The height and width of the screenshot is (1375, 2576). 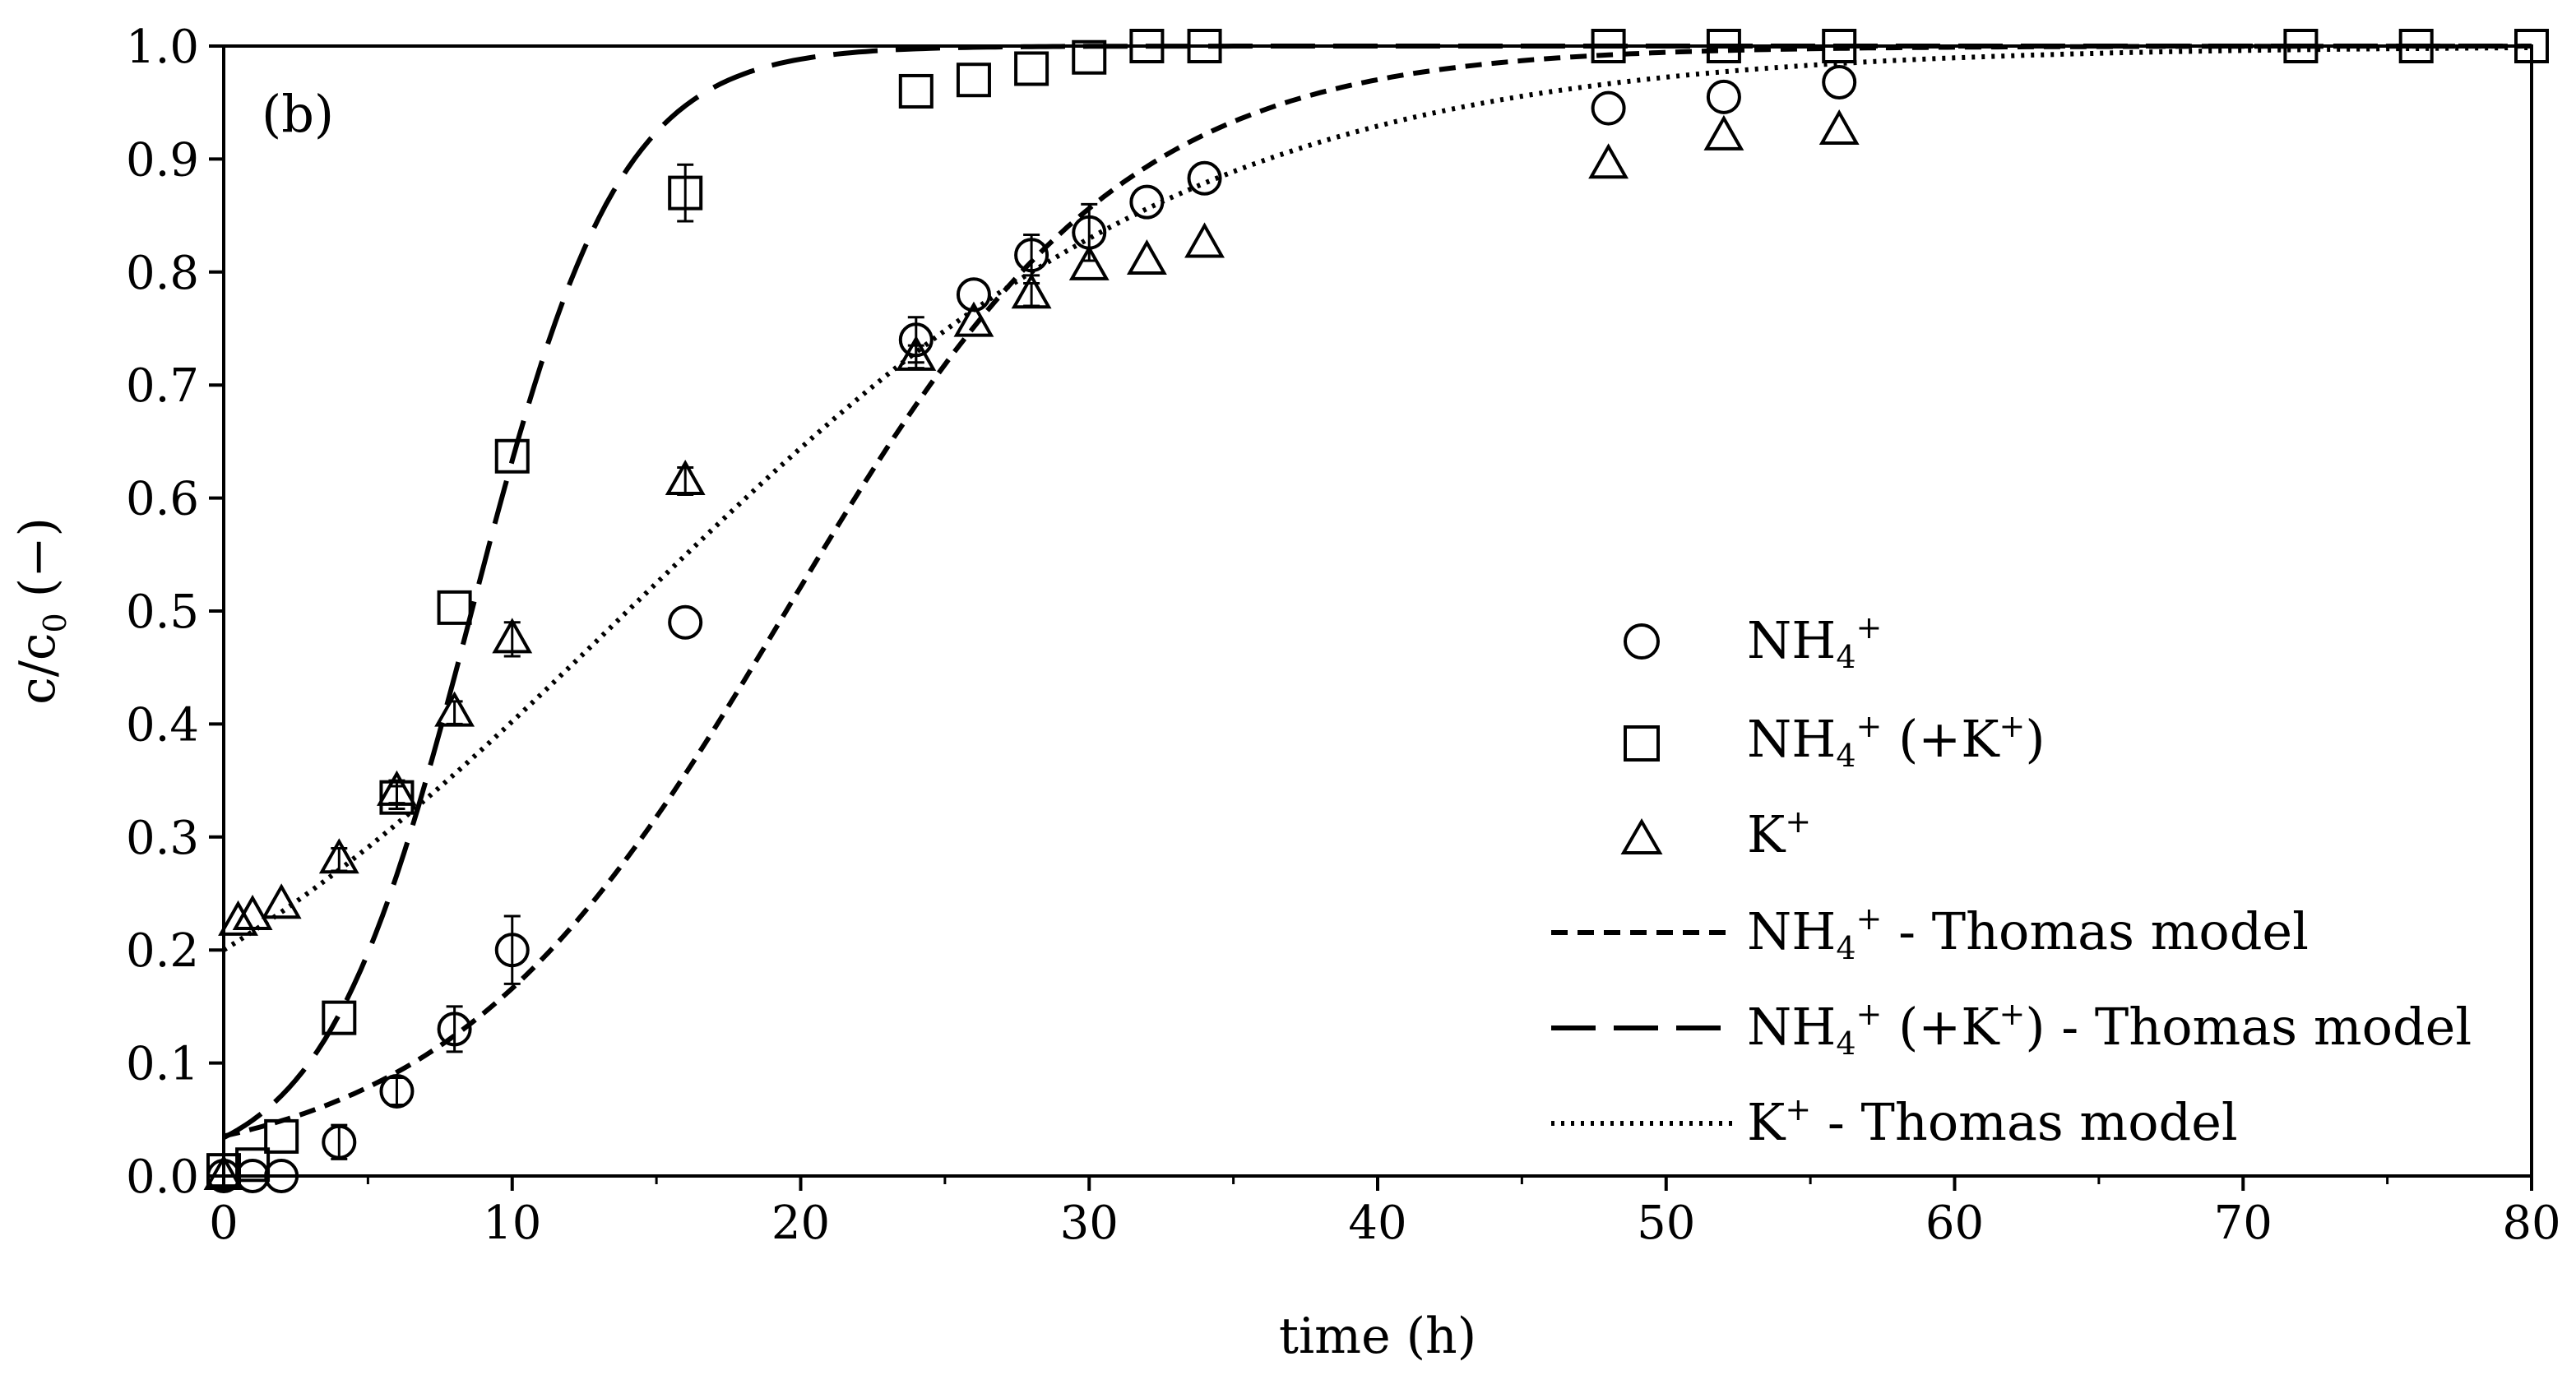 I want to click on y-axis-title-subscript: 0, so click(x=55, y=622).